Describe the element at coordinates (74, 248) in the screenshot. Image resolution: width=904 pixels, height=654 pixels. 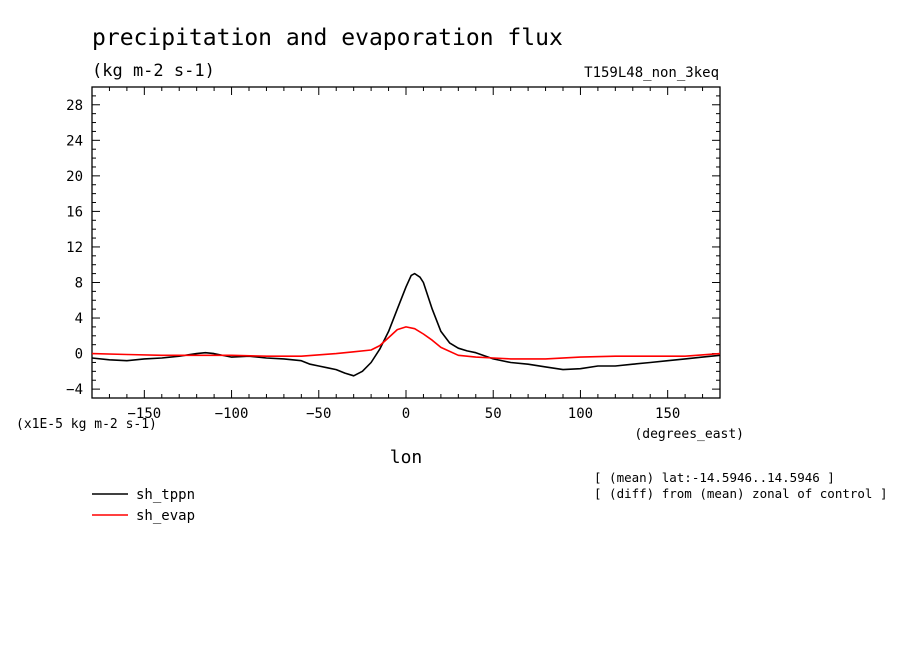
I see `y-tick-label: 12` at that location.